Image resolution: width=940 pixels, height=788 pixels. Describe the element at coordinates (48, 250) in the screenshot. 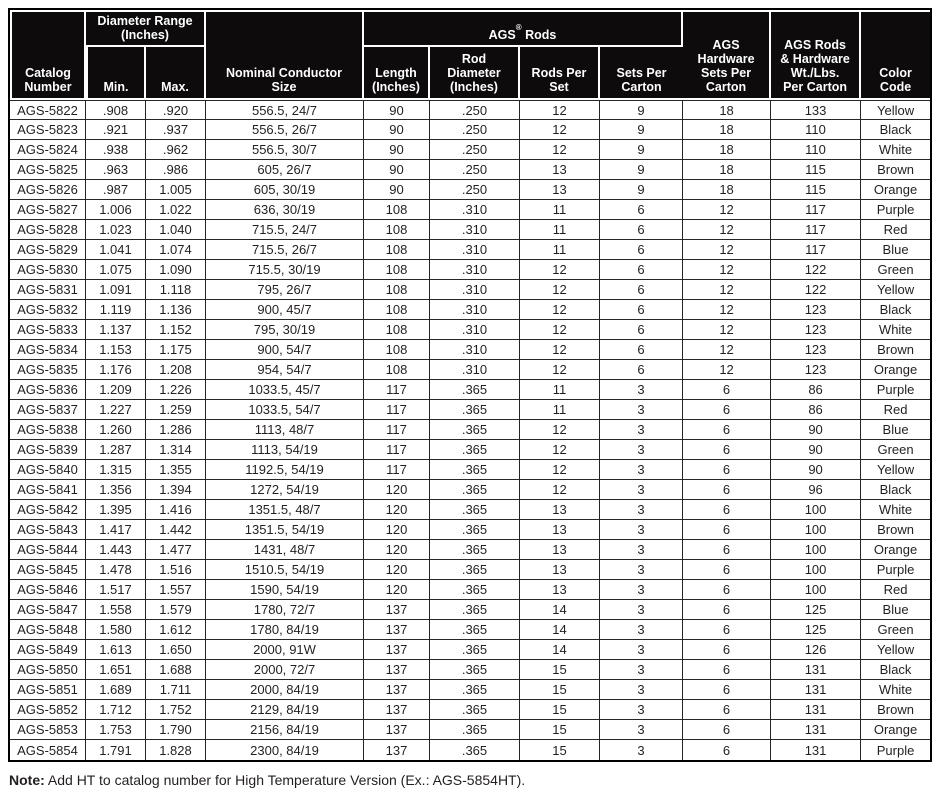

I see `cell-catalog-number: AGS-5829` at that location.